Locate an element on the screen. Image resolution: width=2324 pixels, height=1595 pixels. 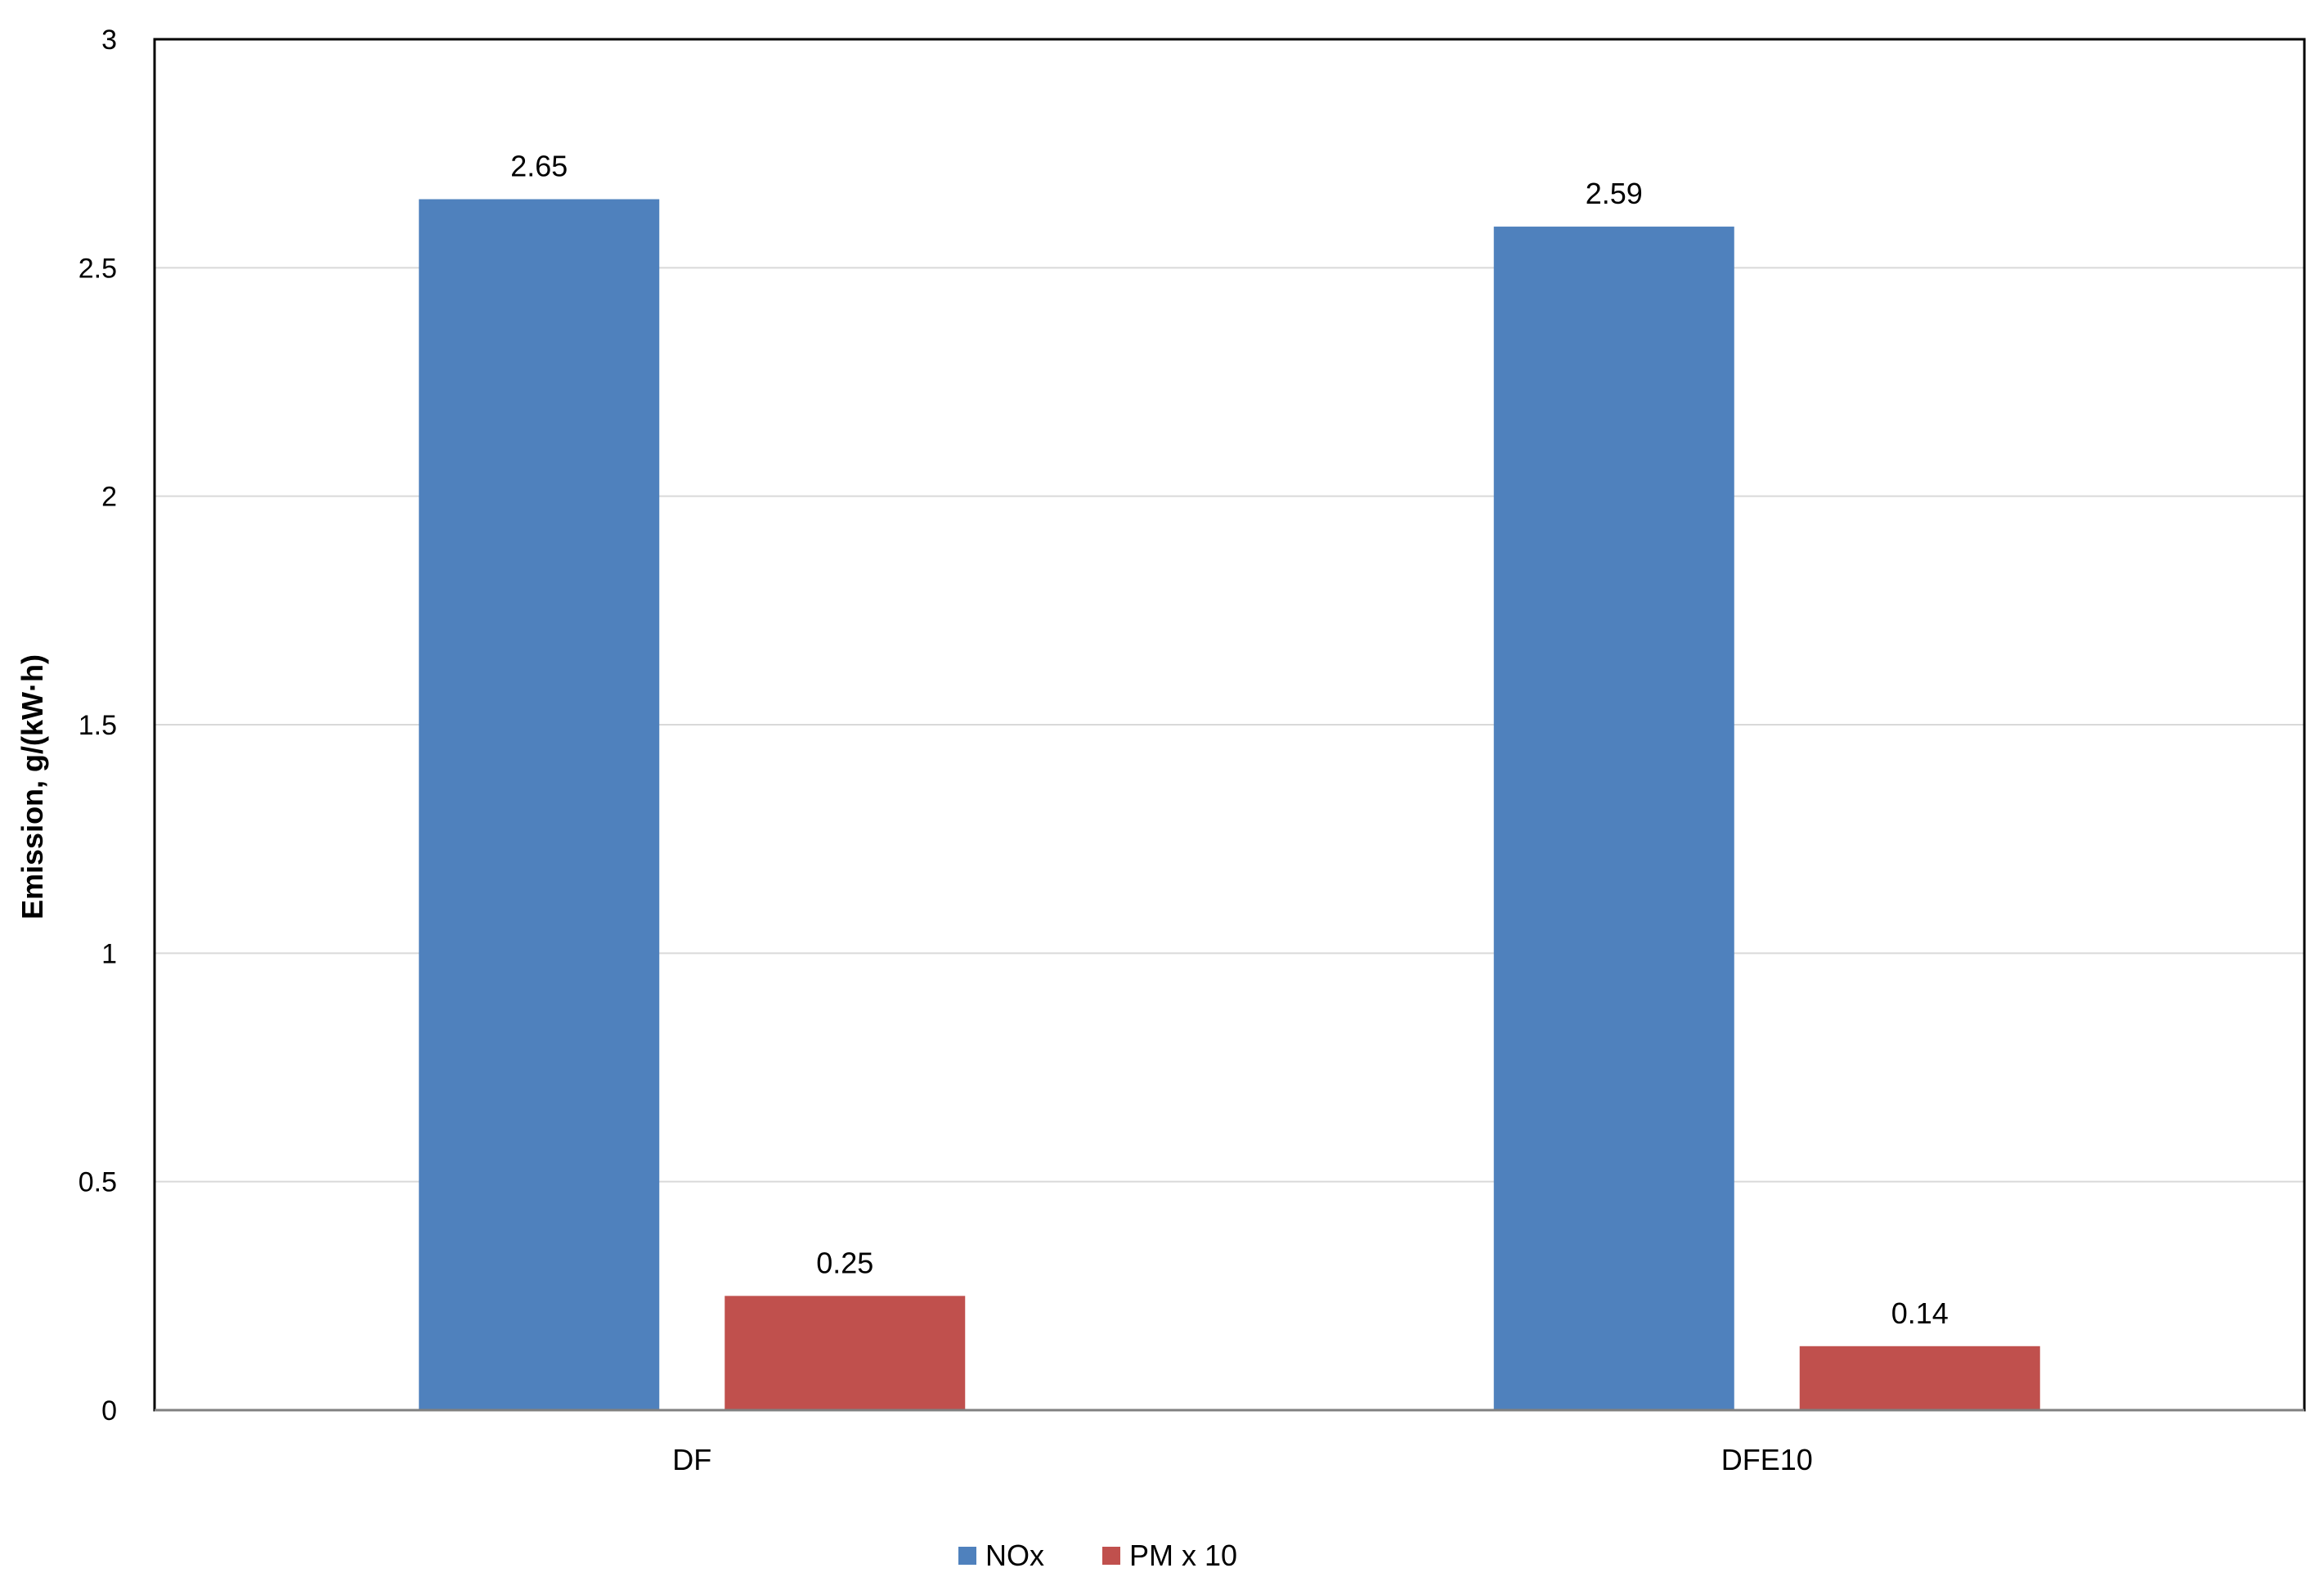
legend: NOx PM x 10 is located at coordinates (1098, 1555).